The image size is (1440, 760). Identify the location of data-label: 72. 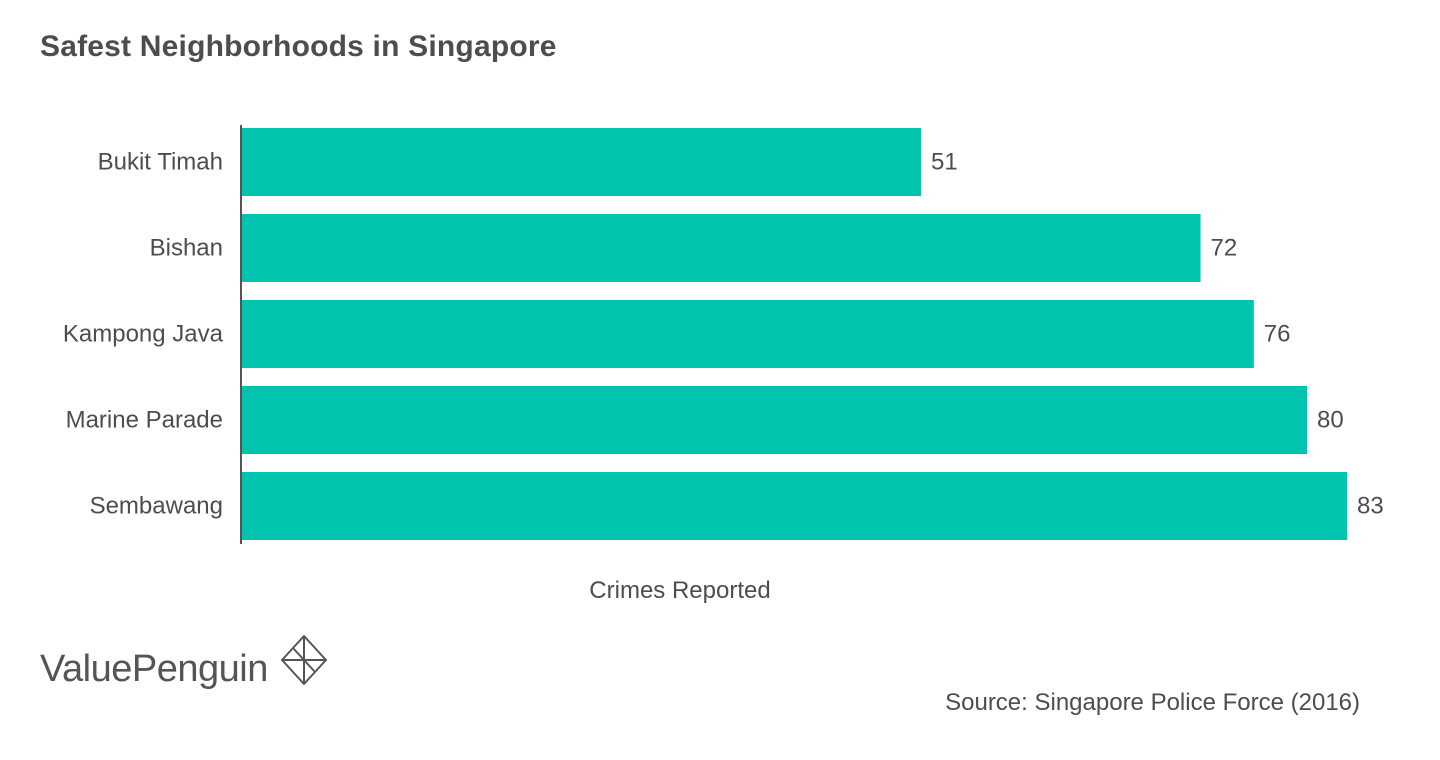
(1224, 248).